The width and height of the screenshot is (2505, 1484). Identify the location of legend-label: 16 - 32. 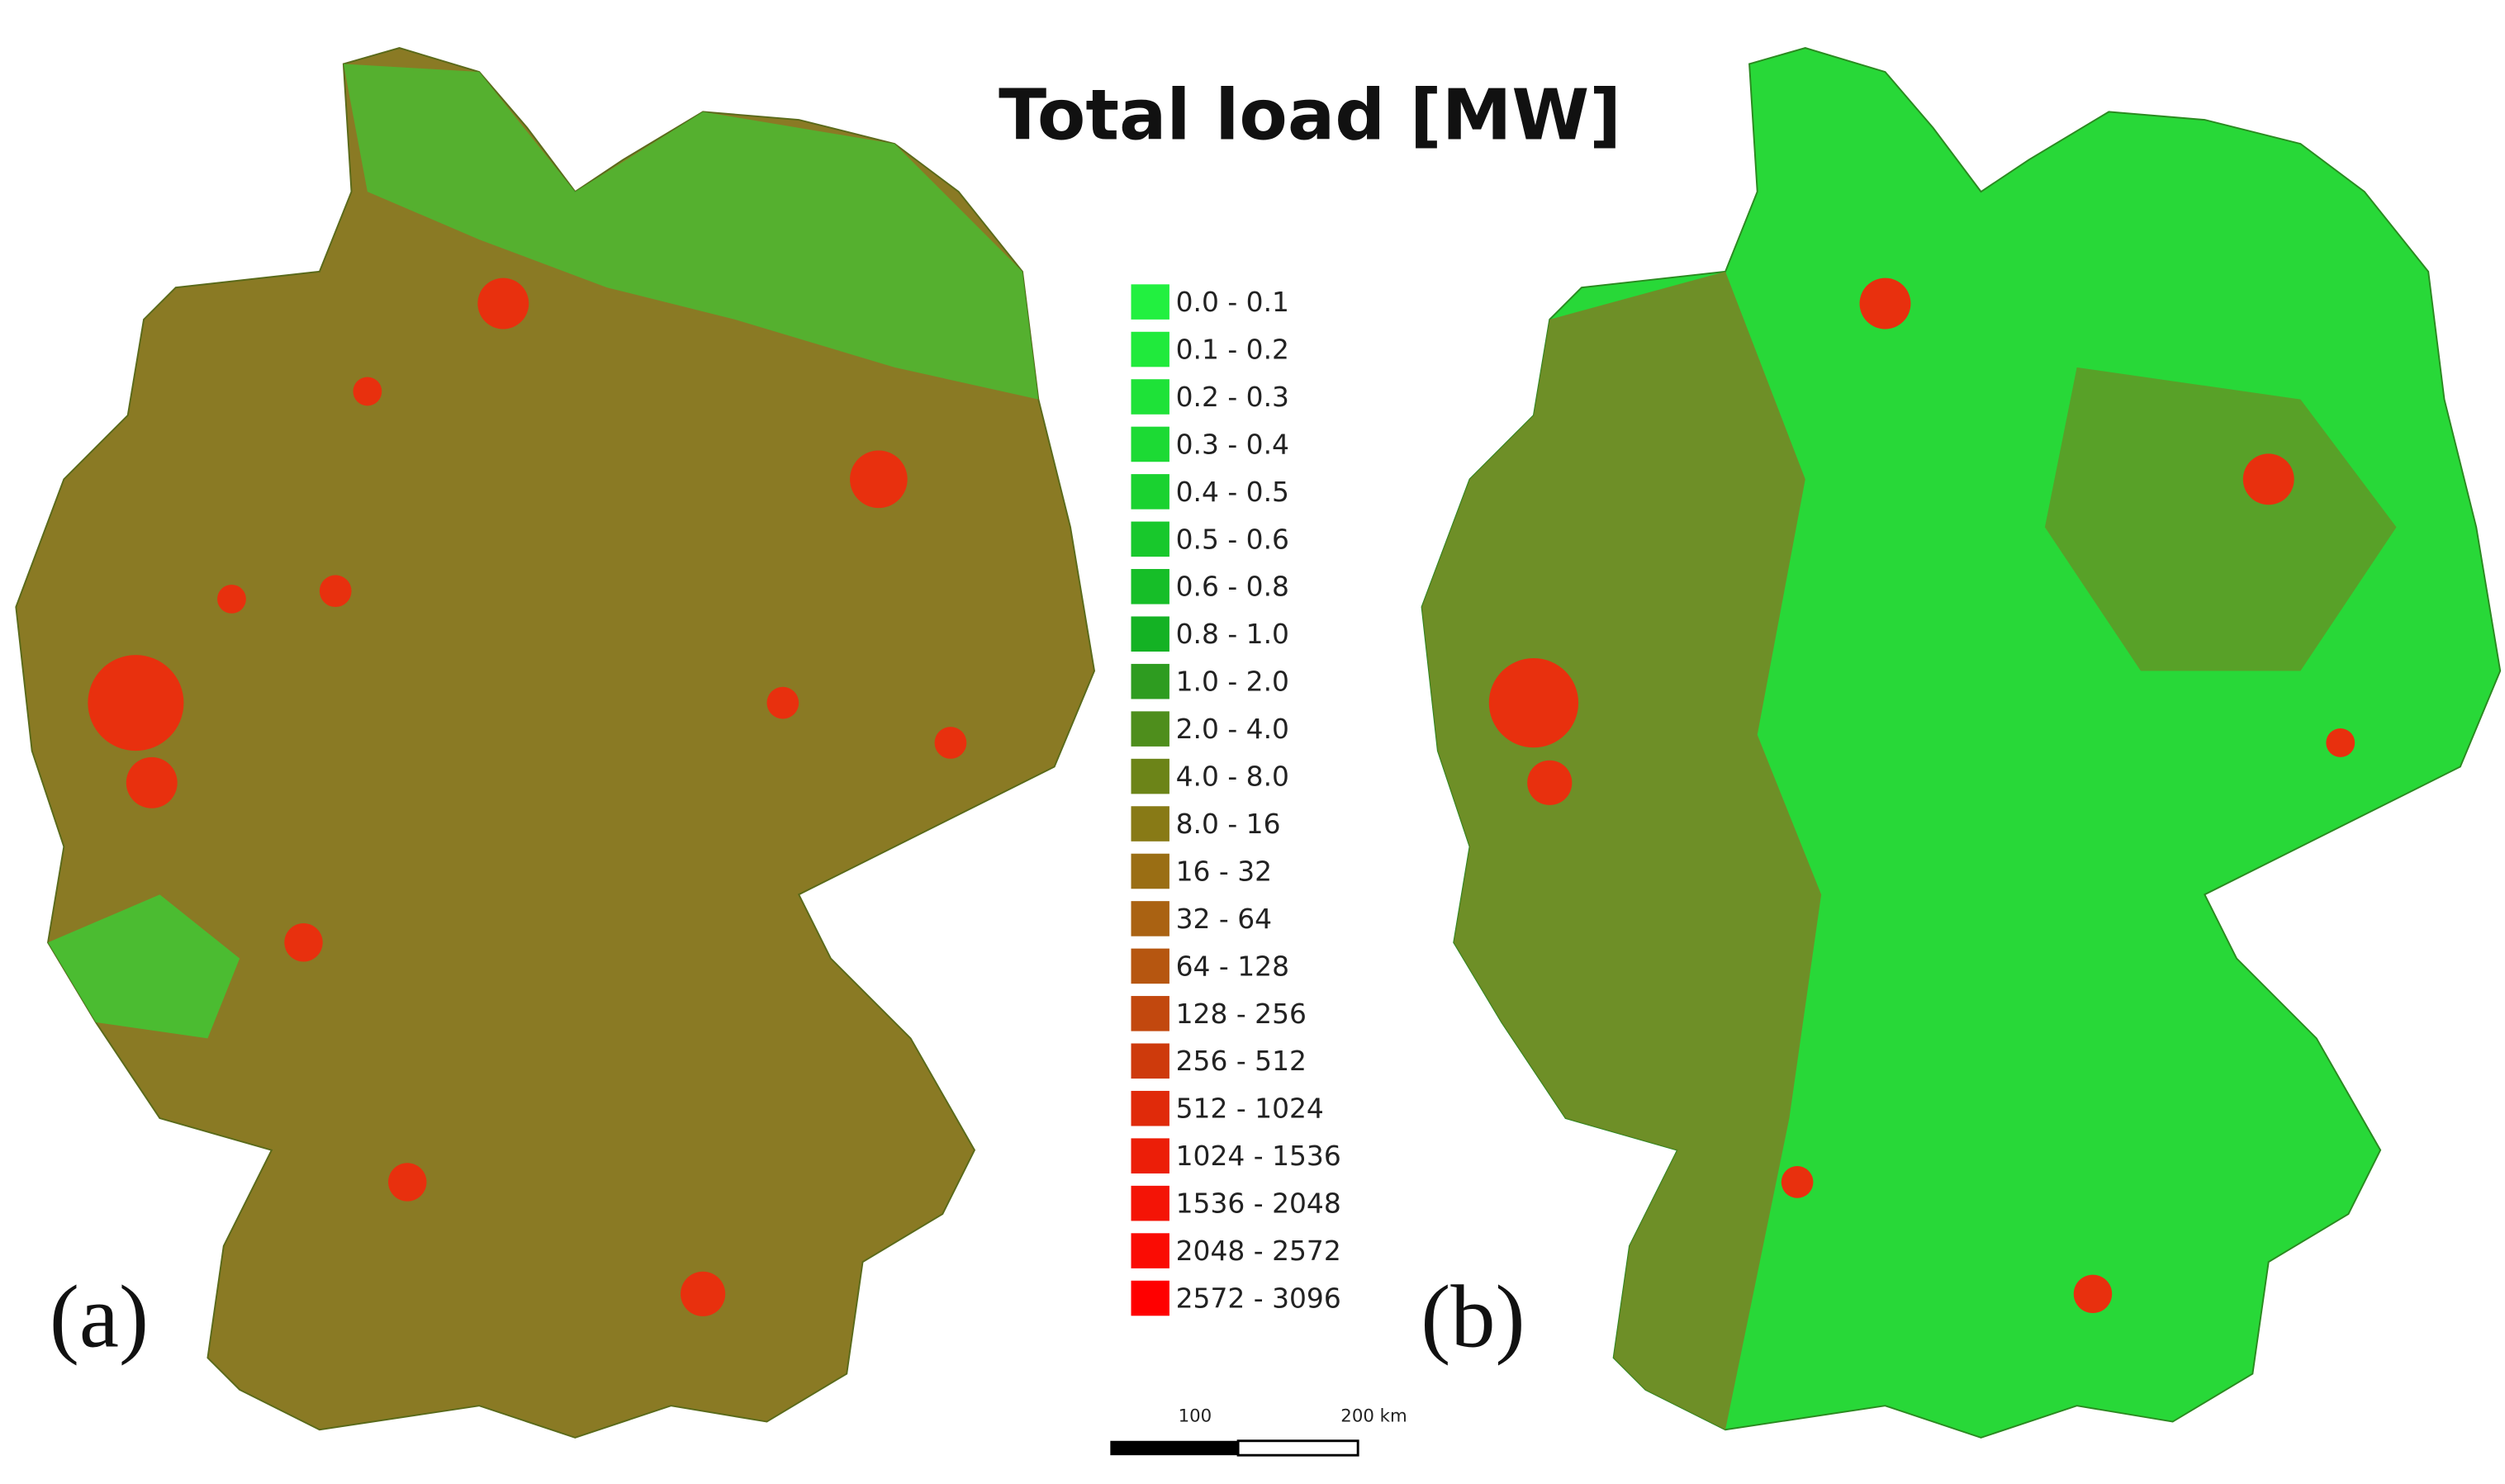
(1224, 871).